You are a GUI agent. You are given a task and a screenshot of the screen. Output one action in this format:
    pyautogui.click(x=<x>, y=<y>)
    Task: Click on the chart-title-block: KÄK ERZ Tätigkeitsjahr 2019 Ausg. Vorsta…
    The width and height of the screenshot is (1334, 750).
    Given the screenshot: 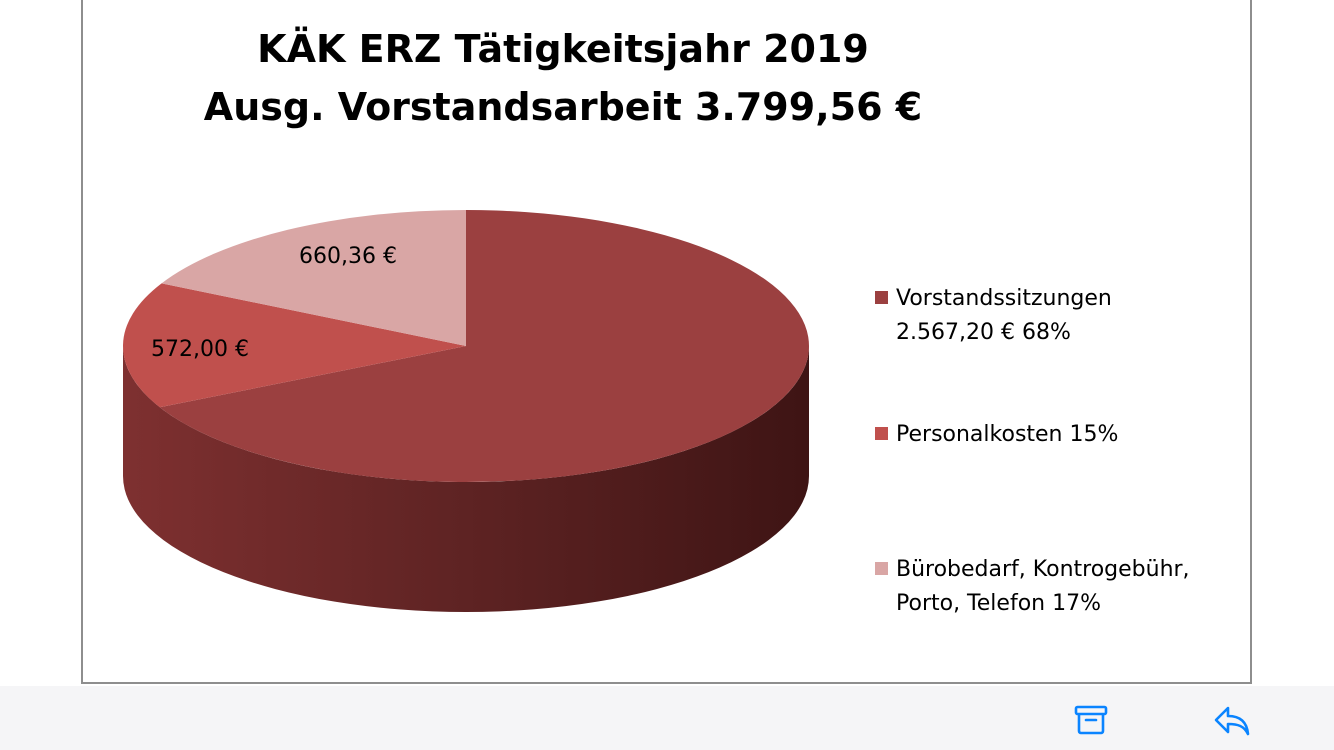 What is the action you would take?
    pyautogui.click(x=563, y=78)
    